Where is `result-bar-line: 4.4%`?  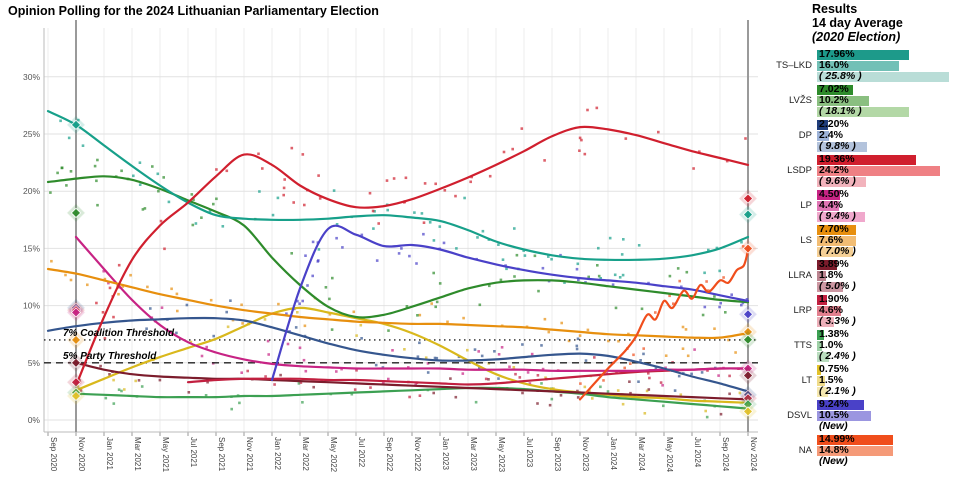
result-bar-line: 4.4% is located at coordinates (887, 205).